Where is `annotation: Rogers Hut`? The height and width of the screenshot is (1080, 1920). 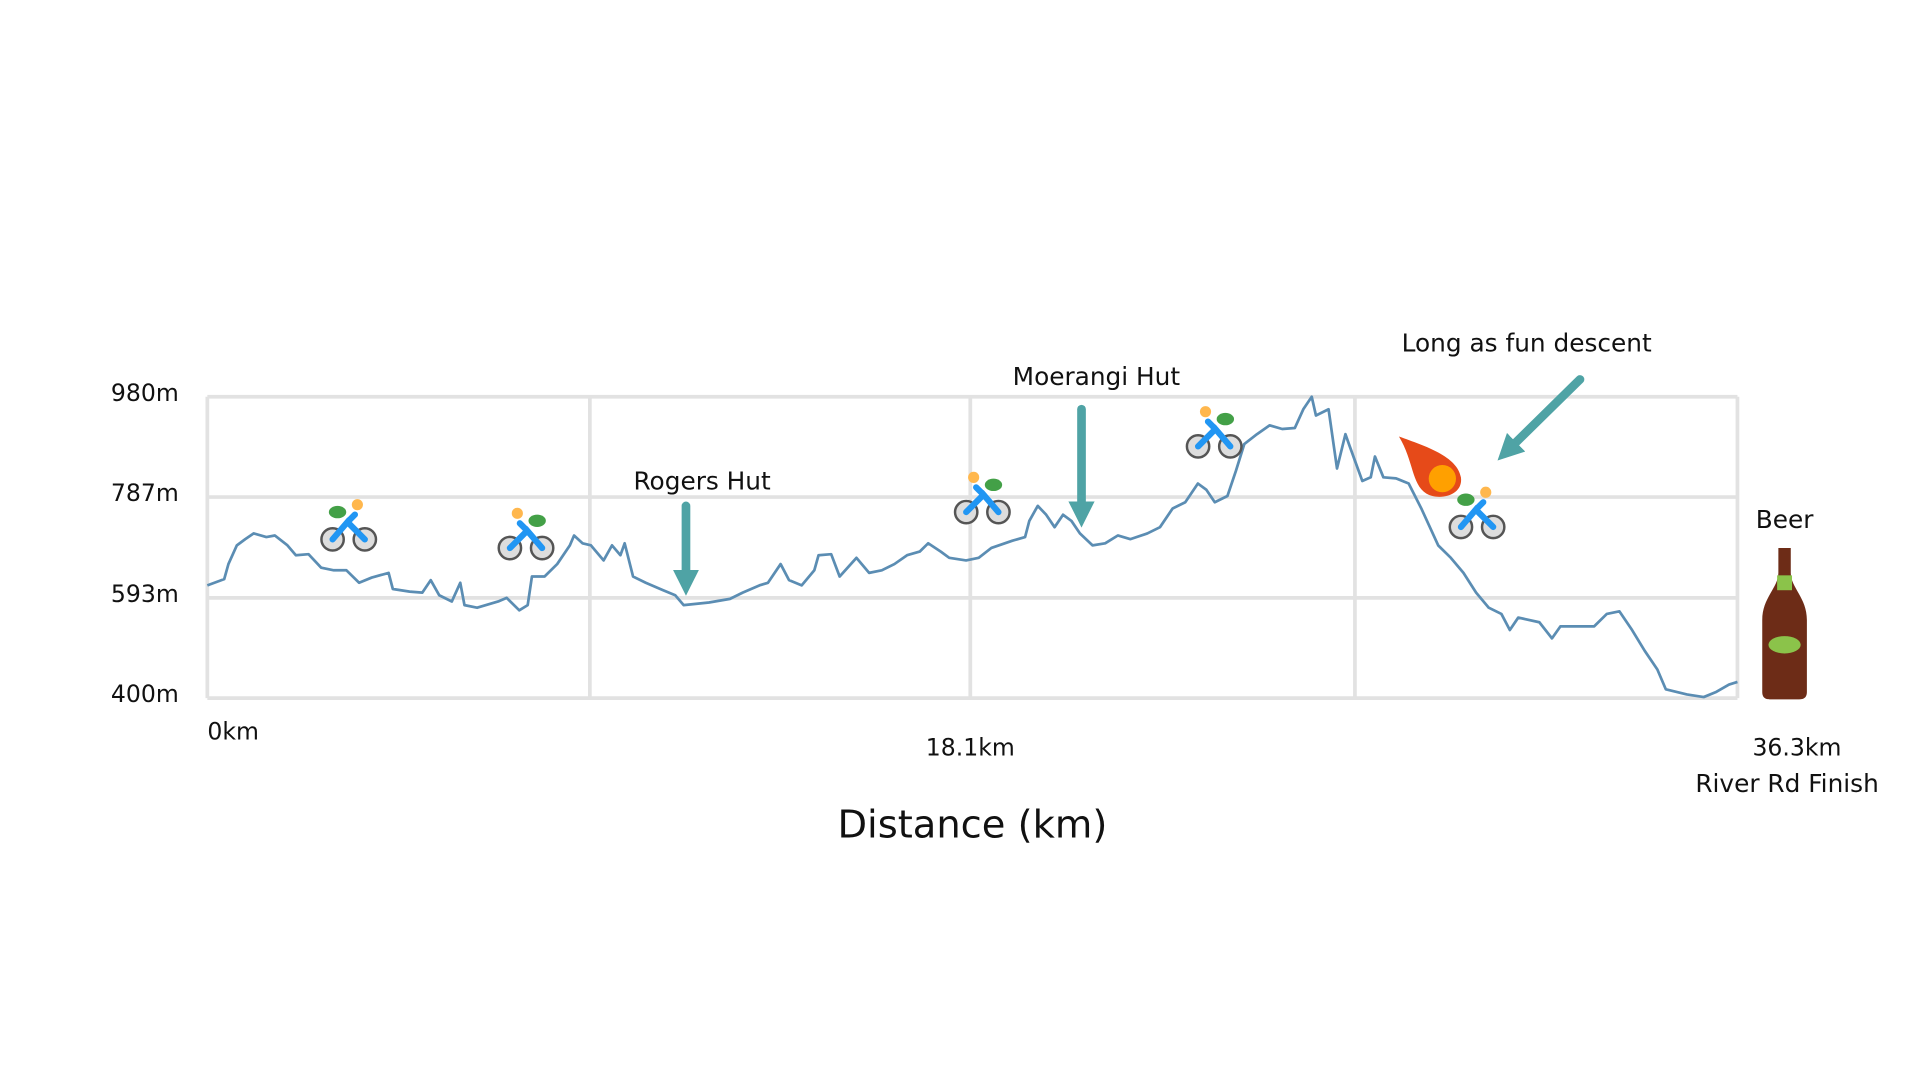 annotation: Rogers Hut is located at coordinates (702, 480).